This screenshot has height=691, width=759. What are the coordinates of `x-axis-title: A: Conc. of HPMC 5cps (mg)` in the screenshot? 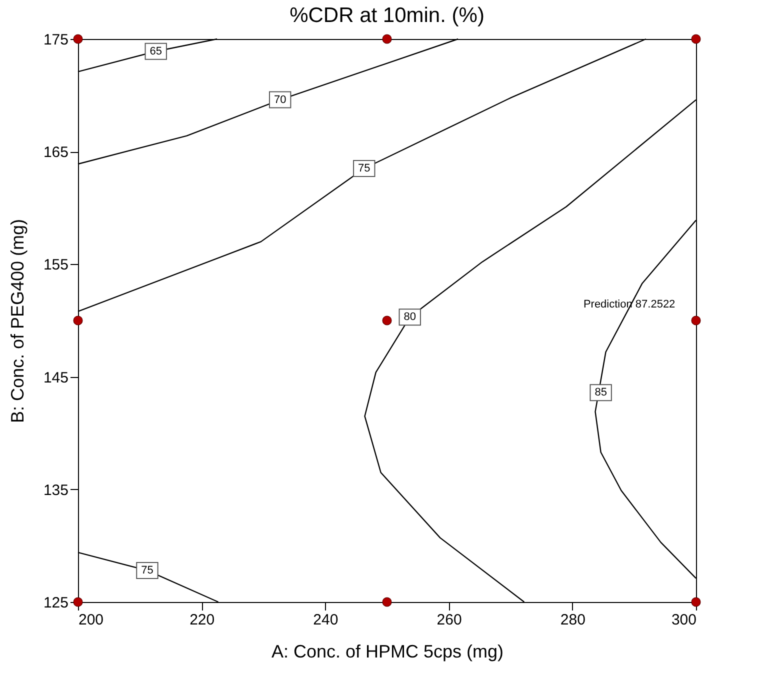 It's located at (387, 652).